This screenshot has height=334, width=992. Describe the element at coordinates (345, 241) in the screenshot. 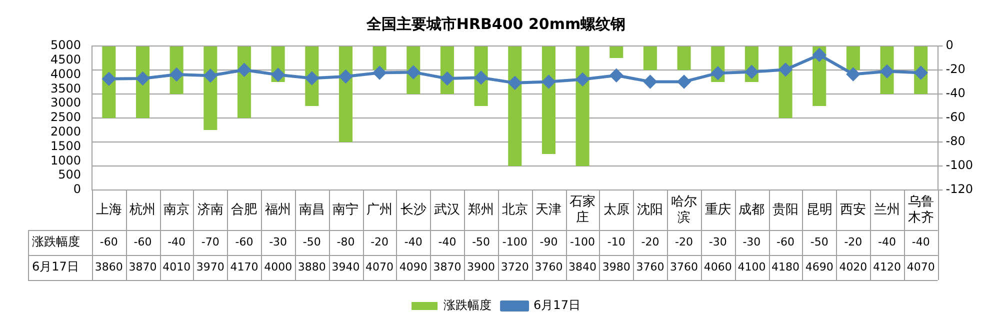

I see `data-label: -80` at that location.